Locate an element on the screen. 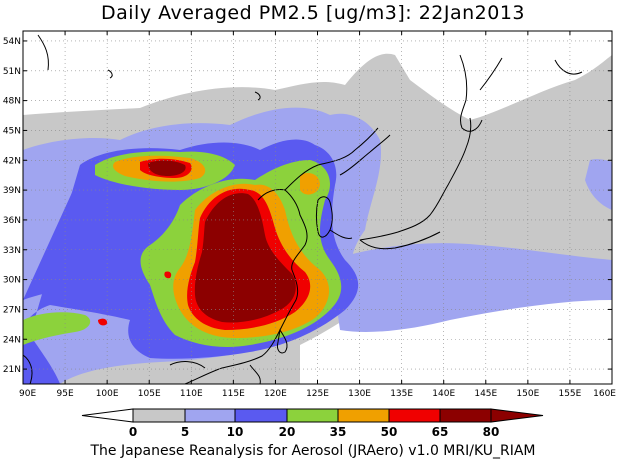 This screenshot has height=466, width=626. lon-tick-label: 110E is located at coordinates (191, 394).